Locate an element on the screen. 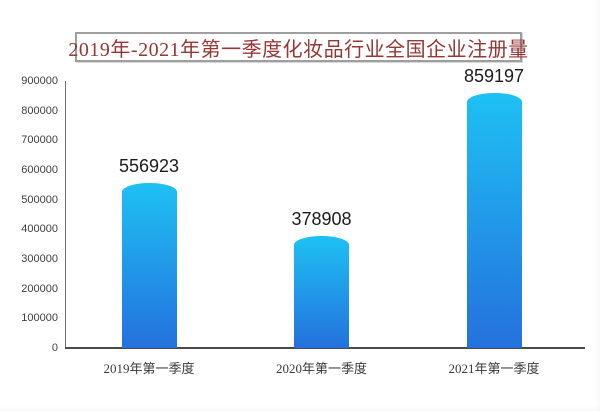  x-axis-line is located at coordinates (325, 348).